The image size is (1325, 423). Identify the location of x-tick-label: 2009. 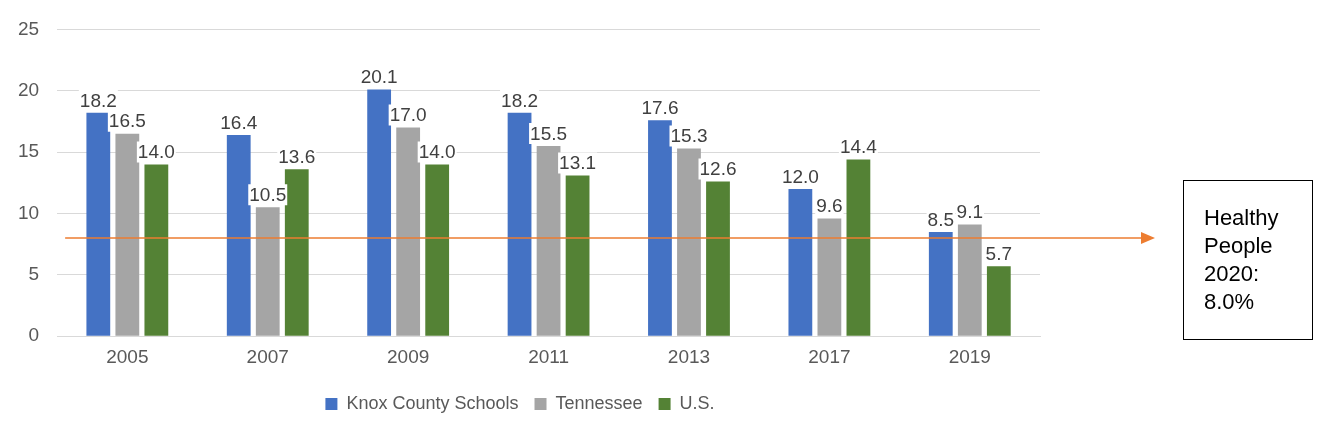
(408, 356).